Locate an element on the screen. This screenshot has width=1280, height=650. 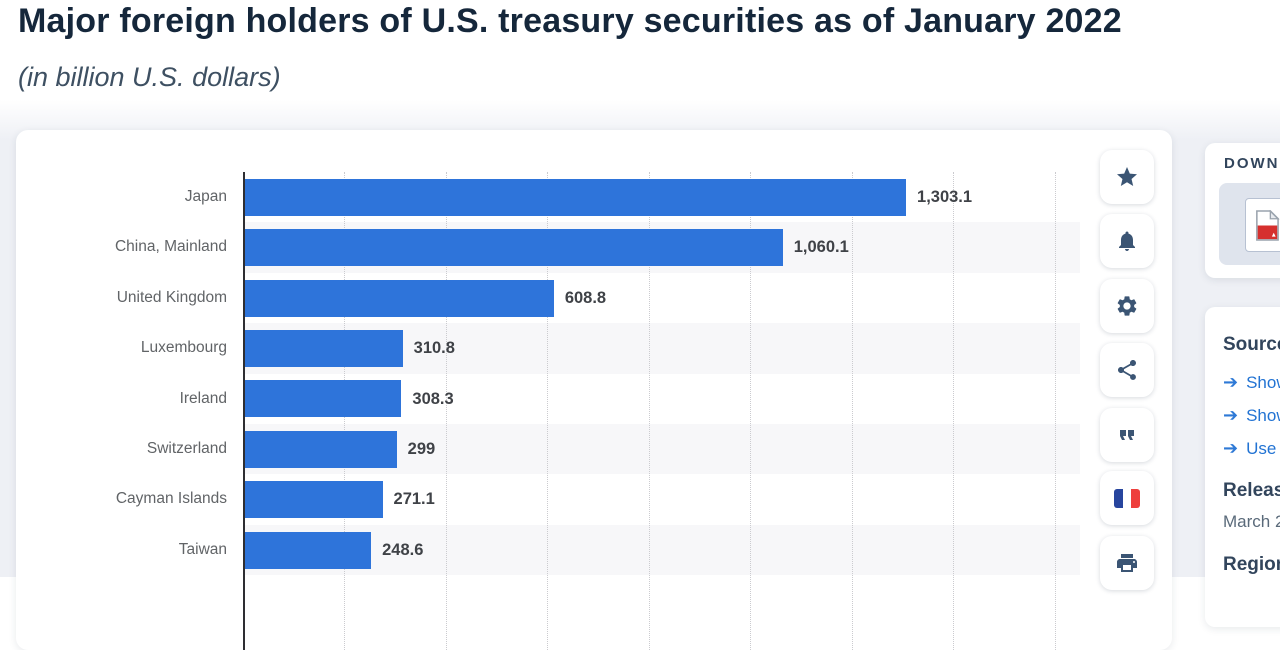
list-item: ➔ Show sources information is located at coordinates (1251, 383).